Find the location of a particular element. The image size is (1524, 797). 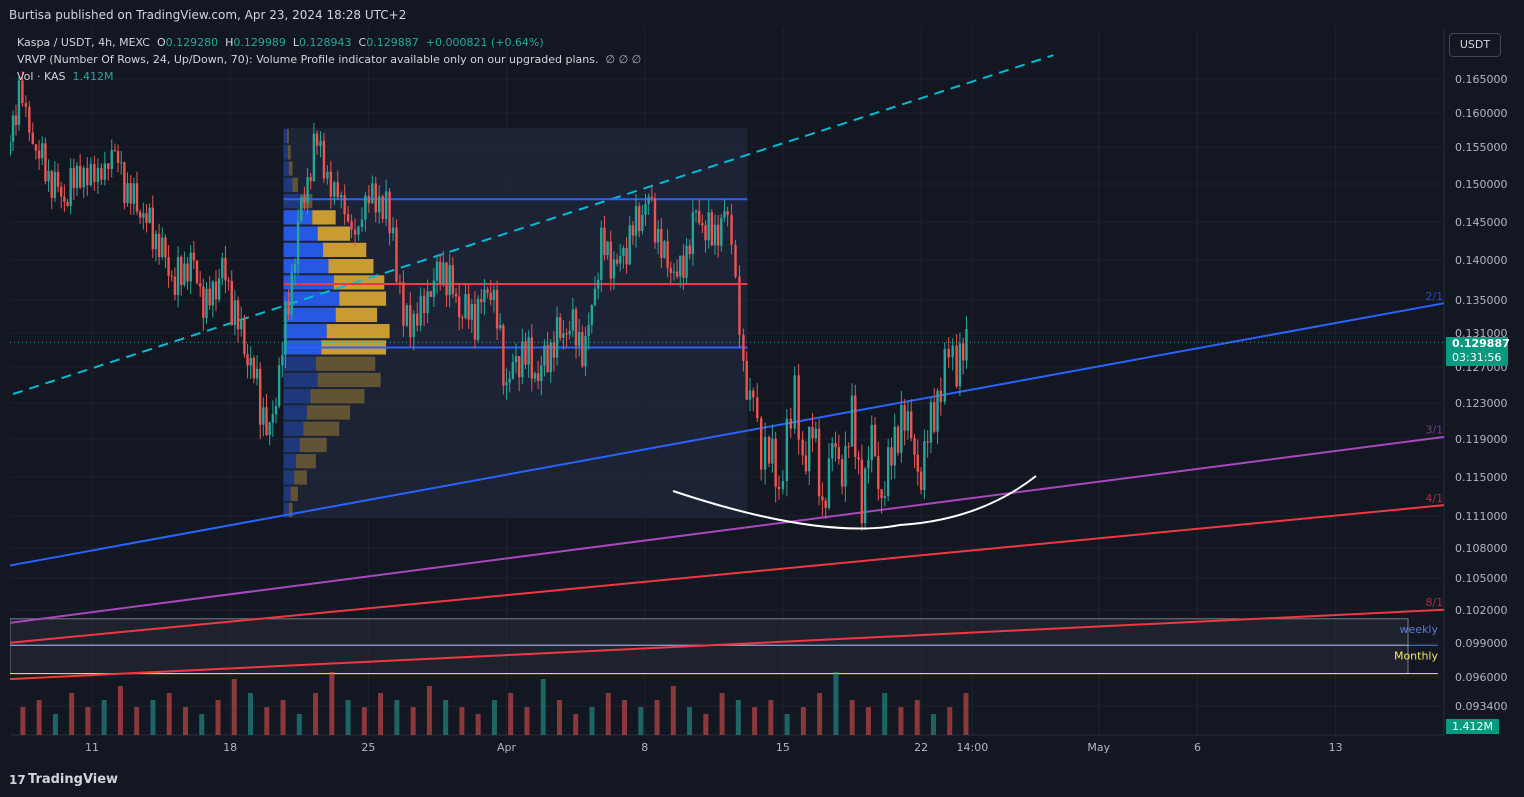

low-value: 0.128943 is located at coordinates (325, 42).